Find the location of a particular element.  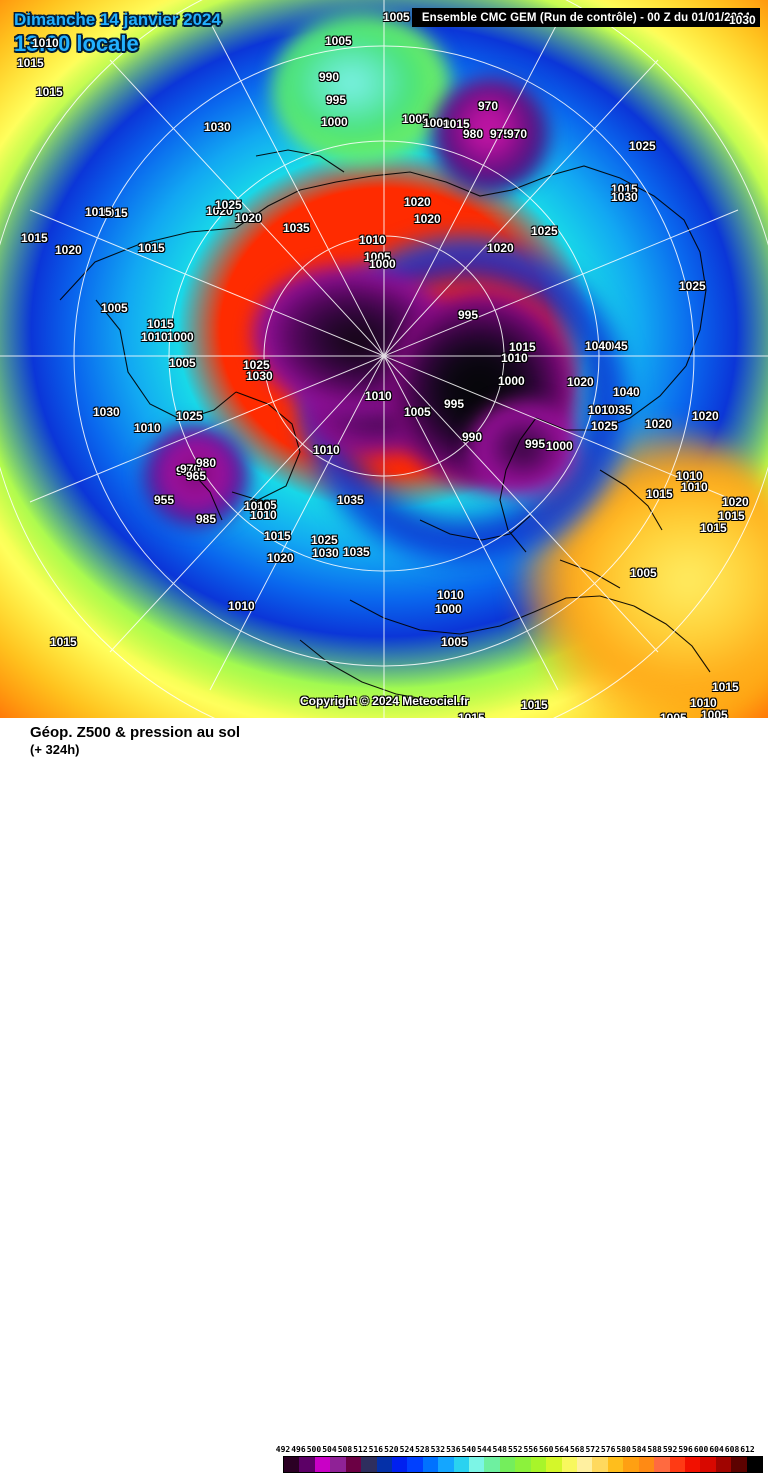

colorbar-tick: 516 is located at coordinates (376, 1449).